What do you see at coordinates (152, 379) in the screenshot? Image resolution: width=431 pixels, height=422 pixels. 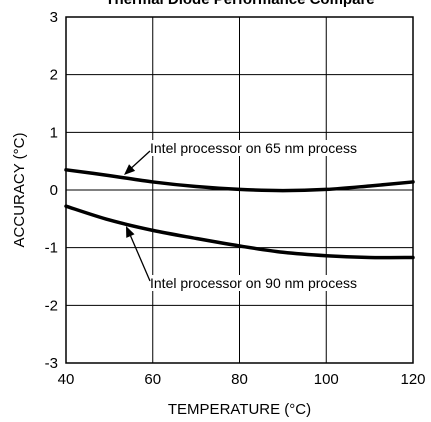 I see `x-tick-label: 60` at bounding box center [152, 379].